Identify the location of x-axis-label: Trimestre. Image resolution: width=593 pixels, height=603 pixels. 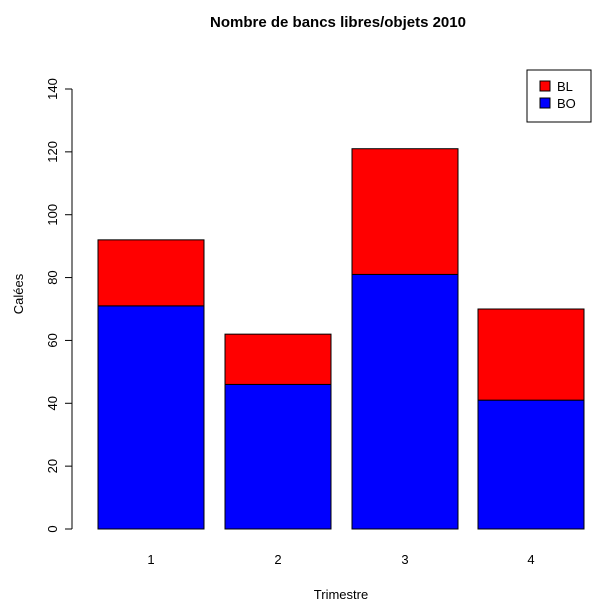
(341, 594).